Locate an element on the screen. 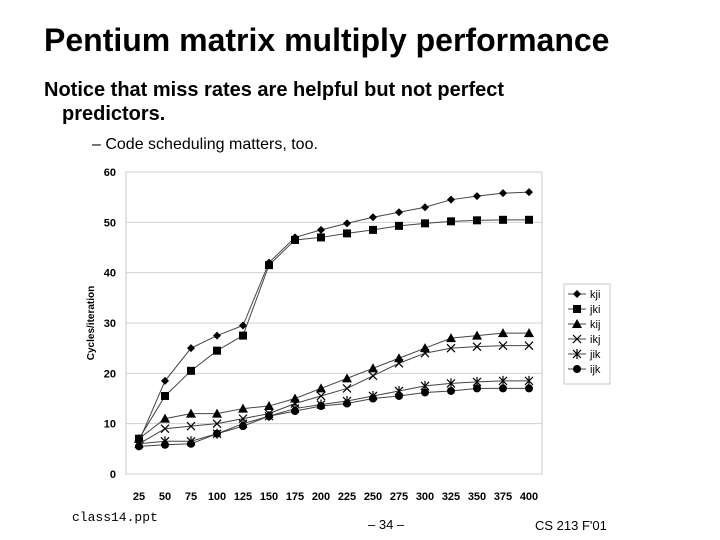 The height and width of the screenshot is (540, 720). y-tick-label: 10 is located at coordinates (110, 425).